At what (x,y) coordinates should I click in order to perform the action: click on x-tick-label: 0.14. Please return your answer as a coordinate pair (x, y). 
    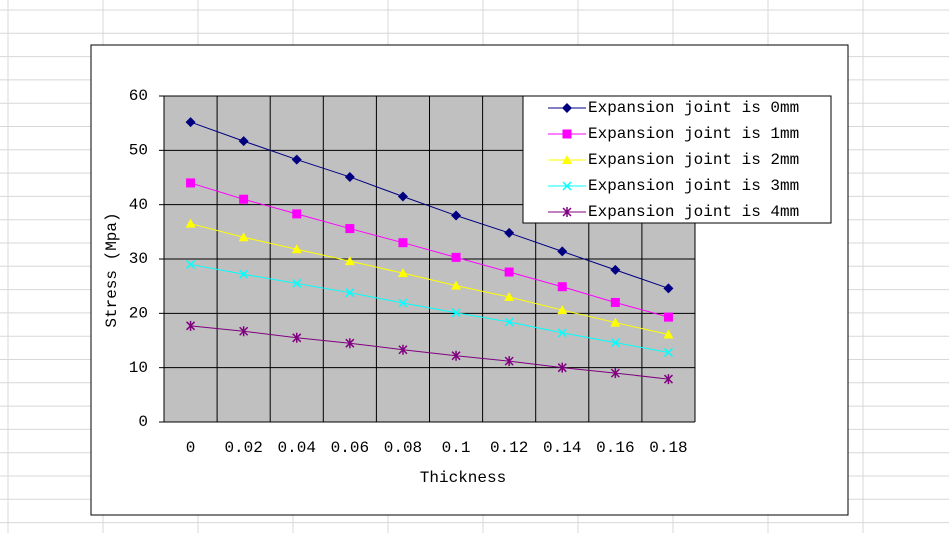
    Looking at the image, I should click on (562, 448).